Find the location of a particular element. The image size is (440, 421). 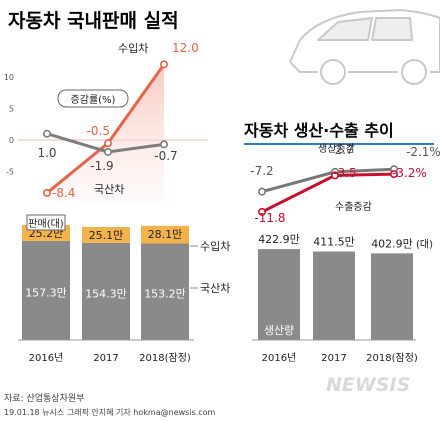

y-tick-label: 0 is located at coordinates (11, 140).